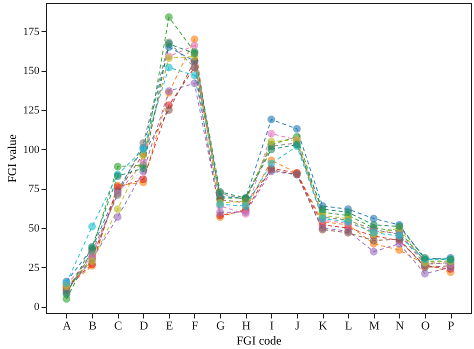 This screenshot has width=474, height=349. I want to click on x-tick-label: D, so click(143, 325).